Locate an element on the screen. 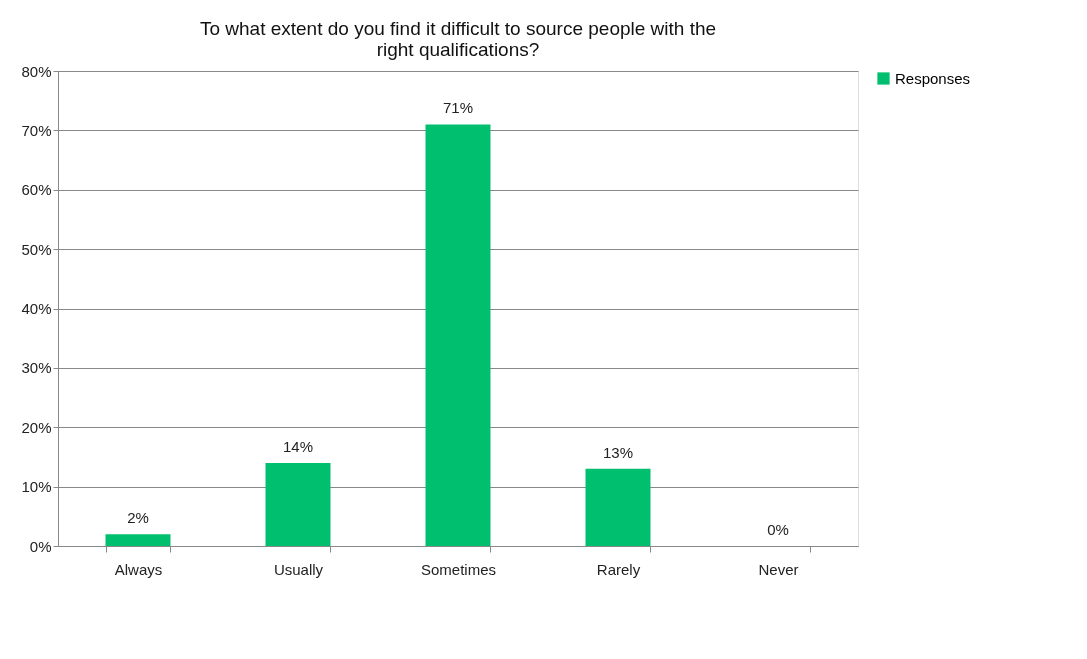 The width and height of the screenshot is (1087, 659). y-tick-label: 60% is located at coordinates (36, 190).